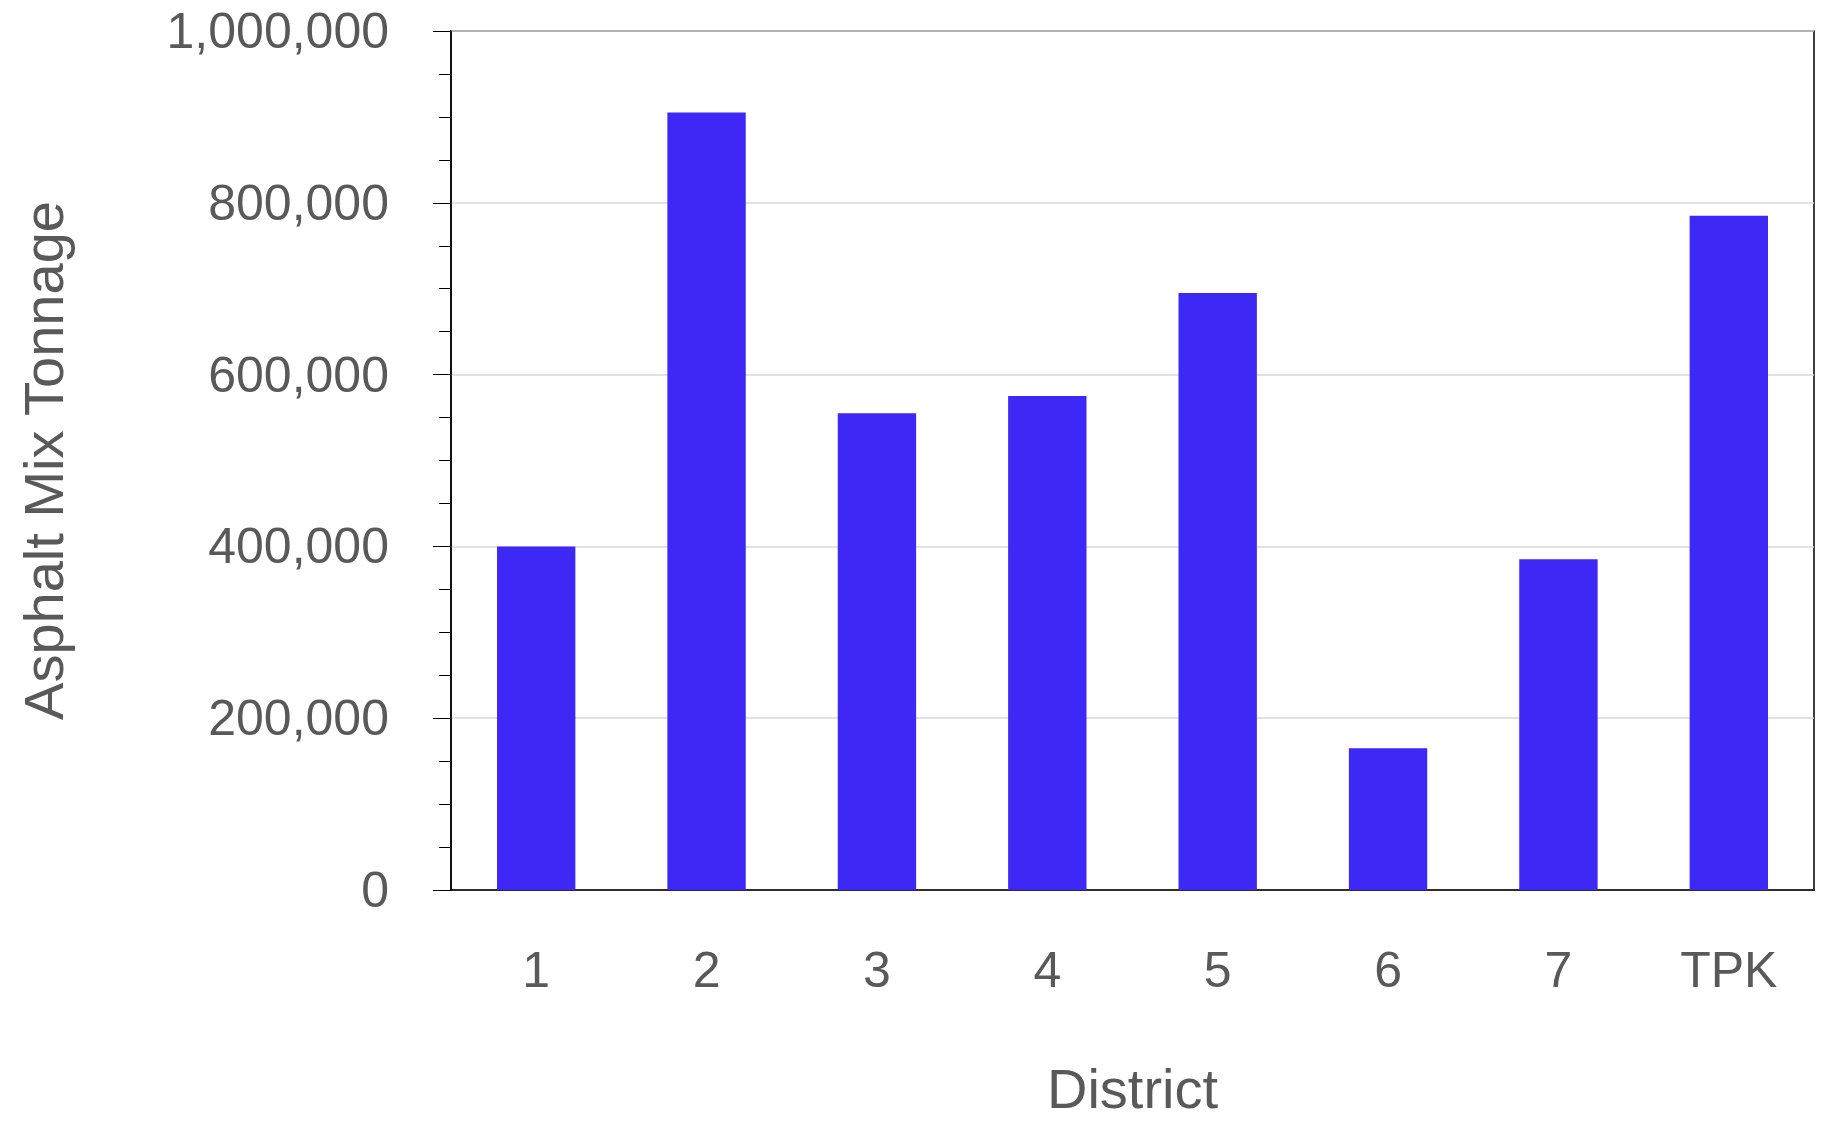 The height and width of the screenshot is (1121, 1824). I want to click on y-tick-label: 0, so click(375, 890).